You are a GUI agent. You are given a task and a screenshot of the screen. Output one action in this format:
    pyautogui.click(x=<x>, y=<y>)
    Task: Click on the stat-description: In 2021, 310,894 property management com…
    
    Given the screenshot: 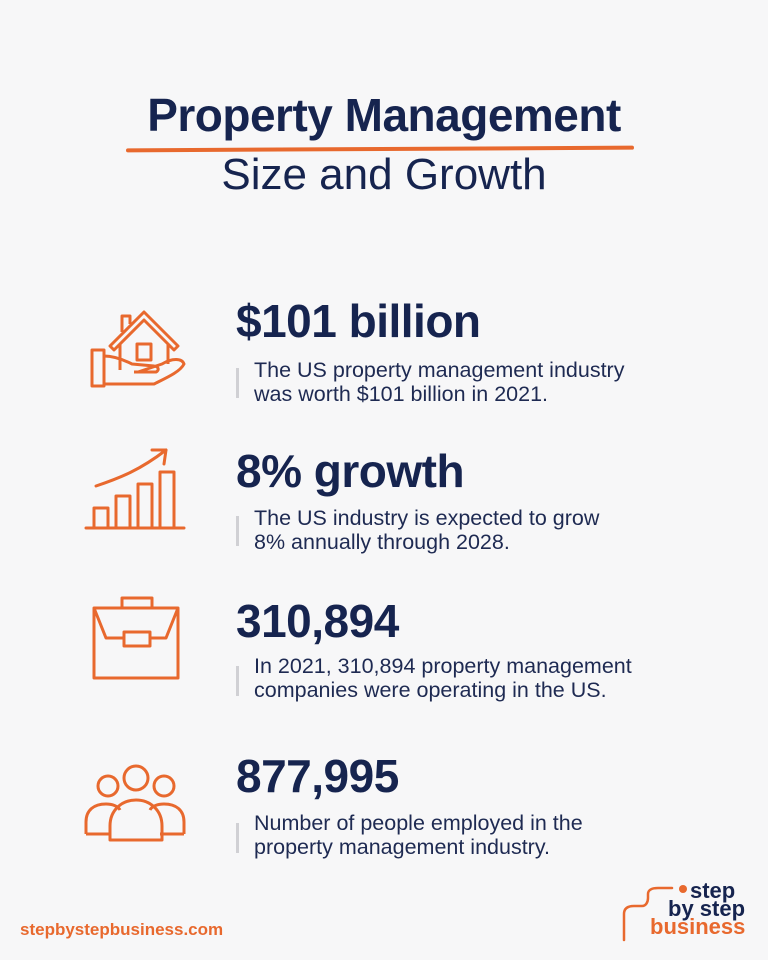 What is the action you would take?
    pyautogui.click(x=443, y=678)
    